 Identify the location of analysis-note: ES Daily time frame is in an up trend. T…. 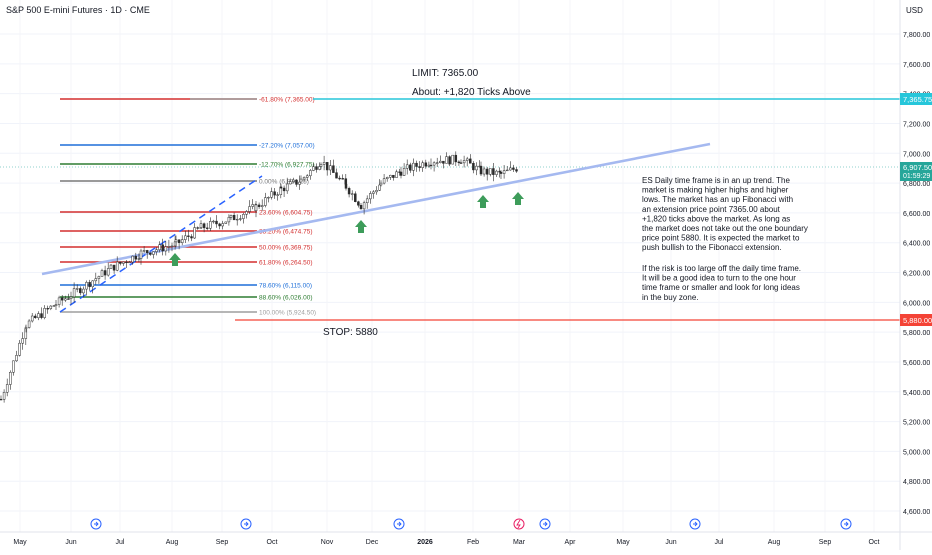
(725, 239).